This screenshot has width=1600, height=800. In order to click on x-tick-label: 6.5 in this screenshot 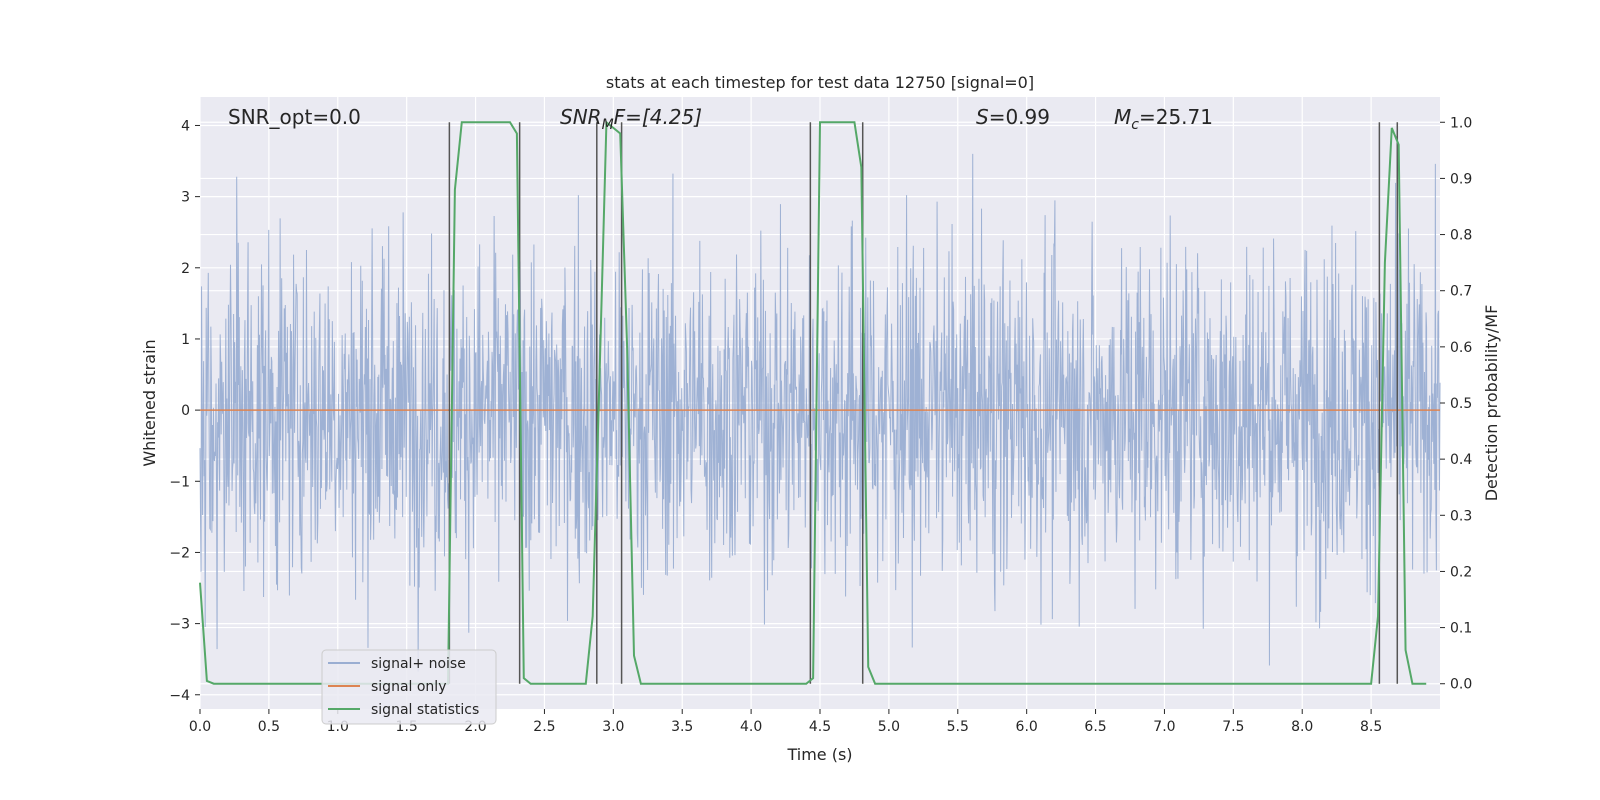, I will do `click(1095, 727)`.